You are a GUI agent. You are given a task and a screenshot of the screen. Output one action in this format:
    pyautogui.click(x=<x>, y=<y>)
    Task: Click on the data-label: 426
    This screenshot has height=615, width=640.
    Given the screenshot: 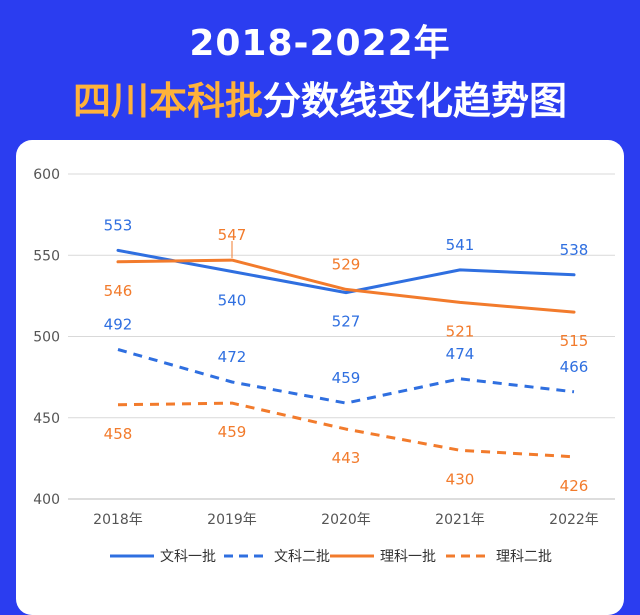 What is the action you would take?
    pyautogui.click(x=574, y=486)
    